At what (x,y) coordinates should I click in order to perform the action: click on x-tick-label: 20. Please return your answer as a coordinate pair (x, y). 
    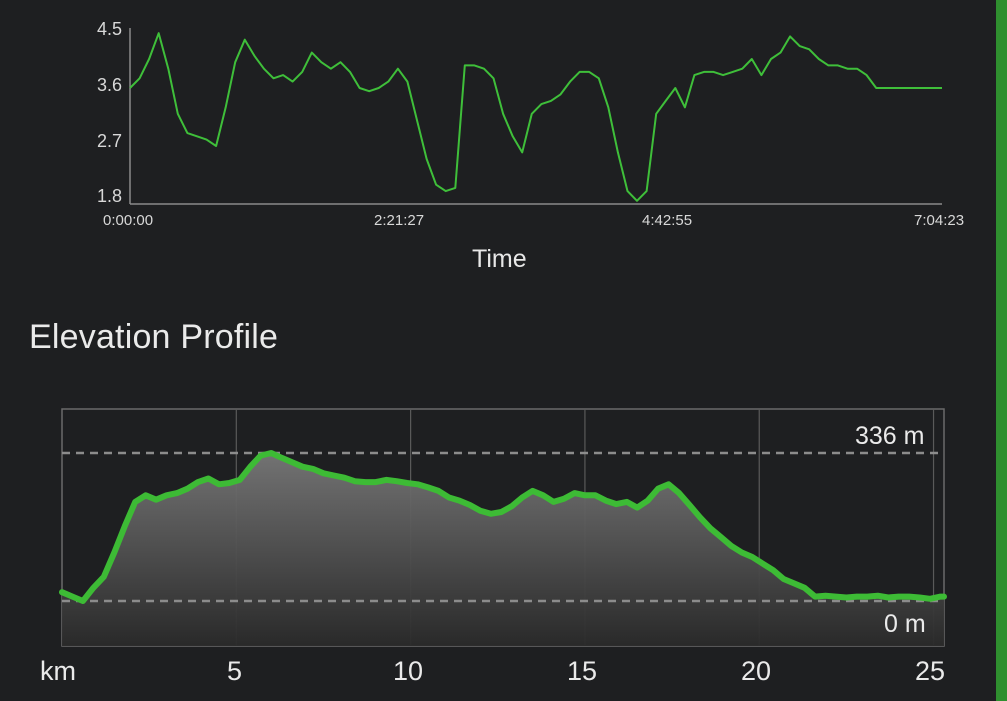
    Looking at the image, I should click on (756, 671).